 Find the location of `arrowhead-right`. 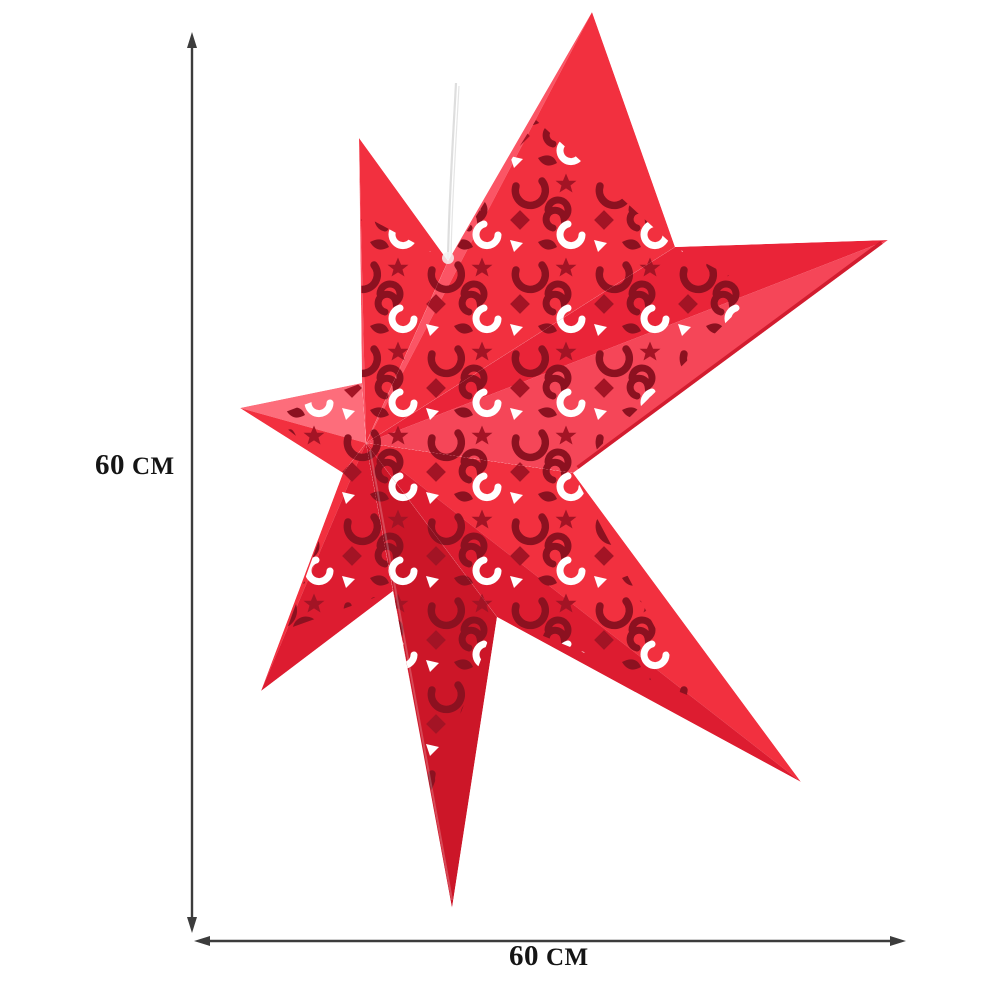

arrowhead-right is located at coordinates (898, 941).